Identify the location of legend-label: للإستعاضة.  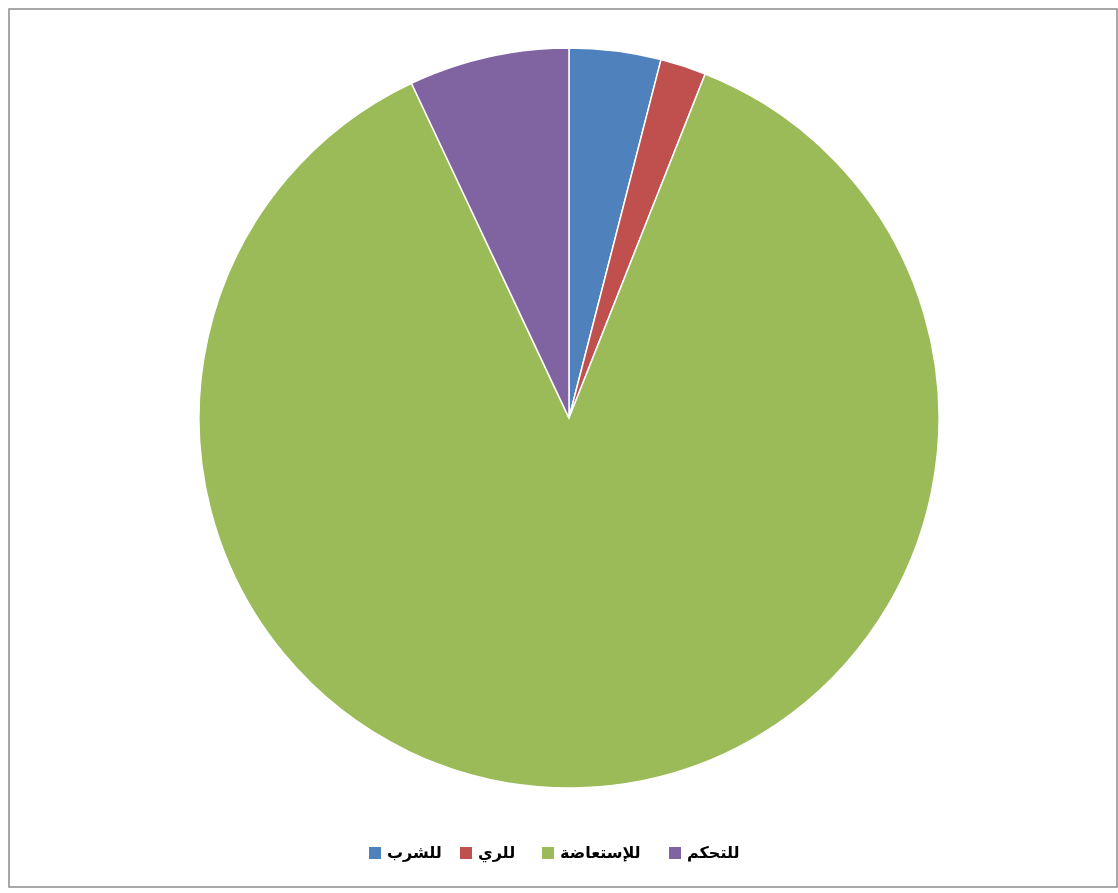
(600, 852).